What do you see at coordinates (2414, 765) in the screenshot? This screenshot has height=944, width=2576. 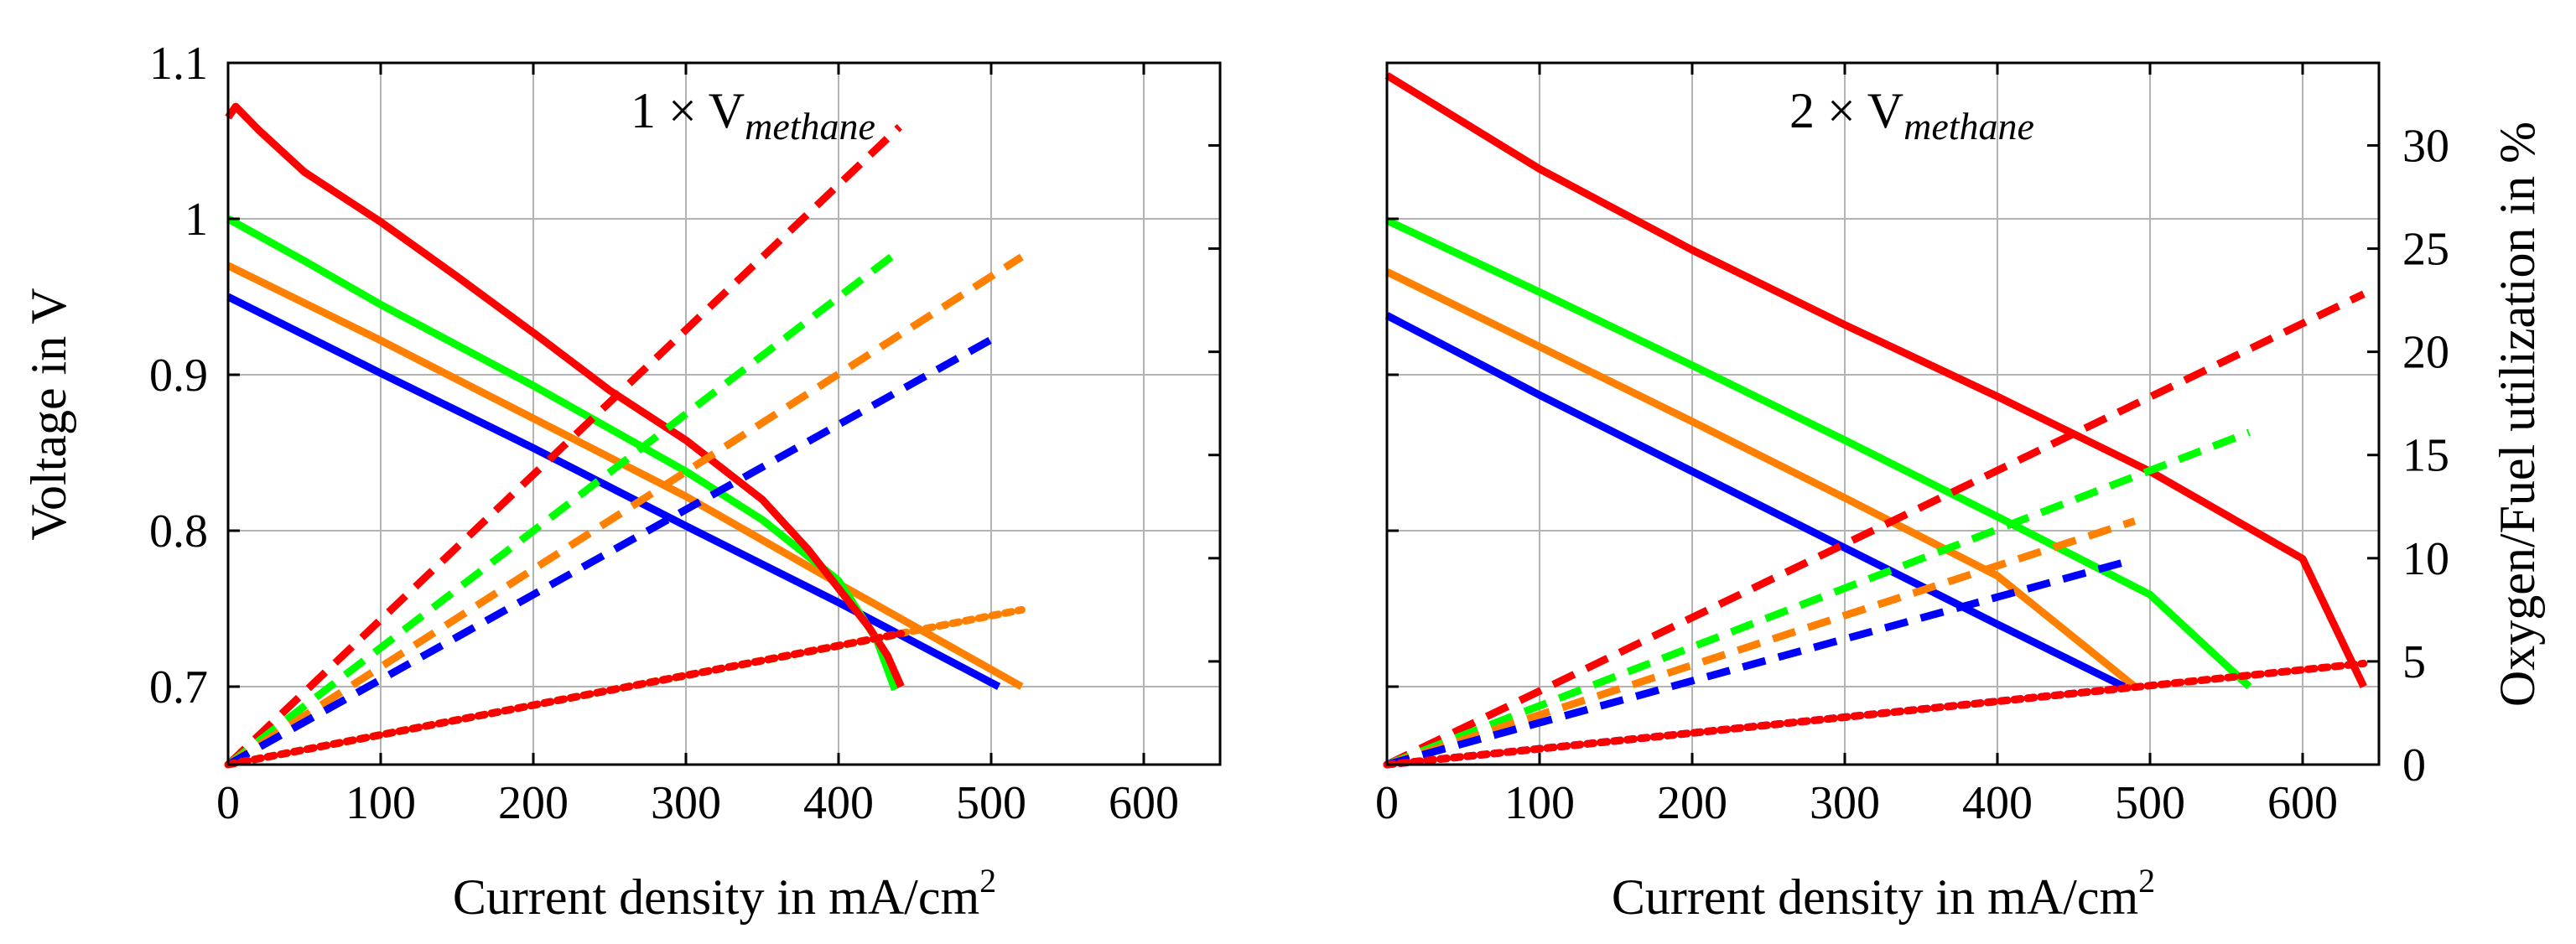 I see `y2-tick-label: 0` at bounding box center [2414, 765].